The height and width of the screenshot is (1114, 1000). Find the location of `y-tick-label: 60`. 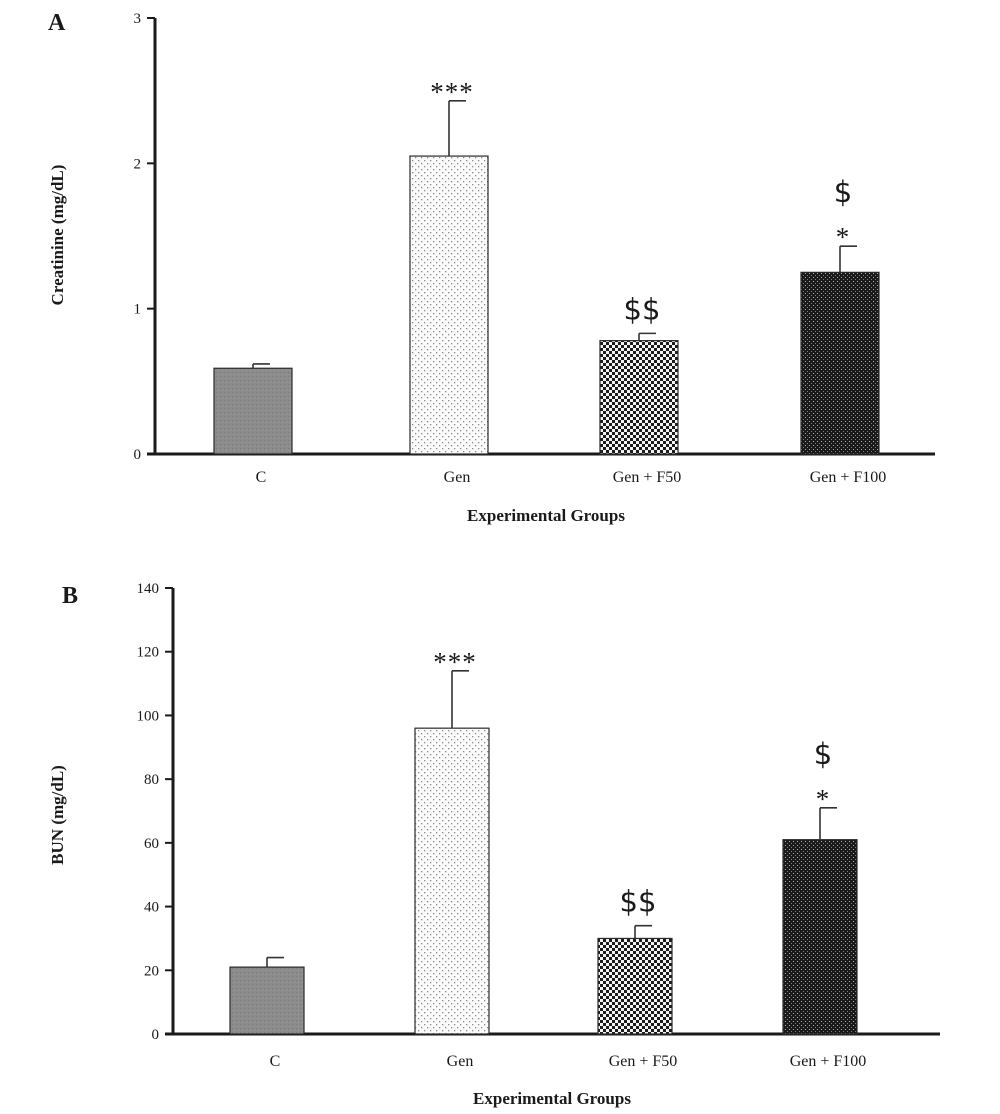

y-tick-label: 60 is located at coordinates (151, 844).